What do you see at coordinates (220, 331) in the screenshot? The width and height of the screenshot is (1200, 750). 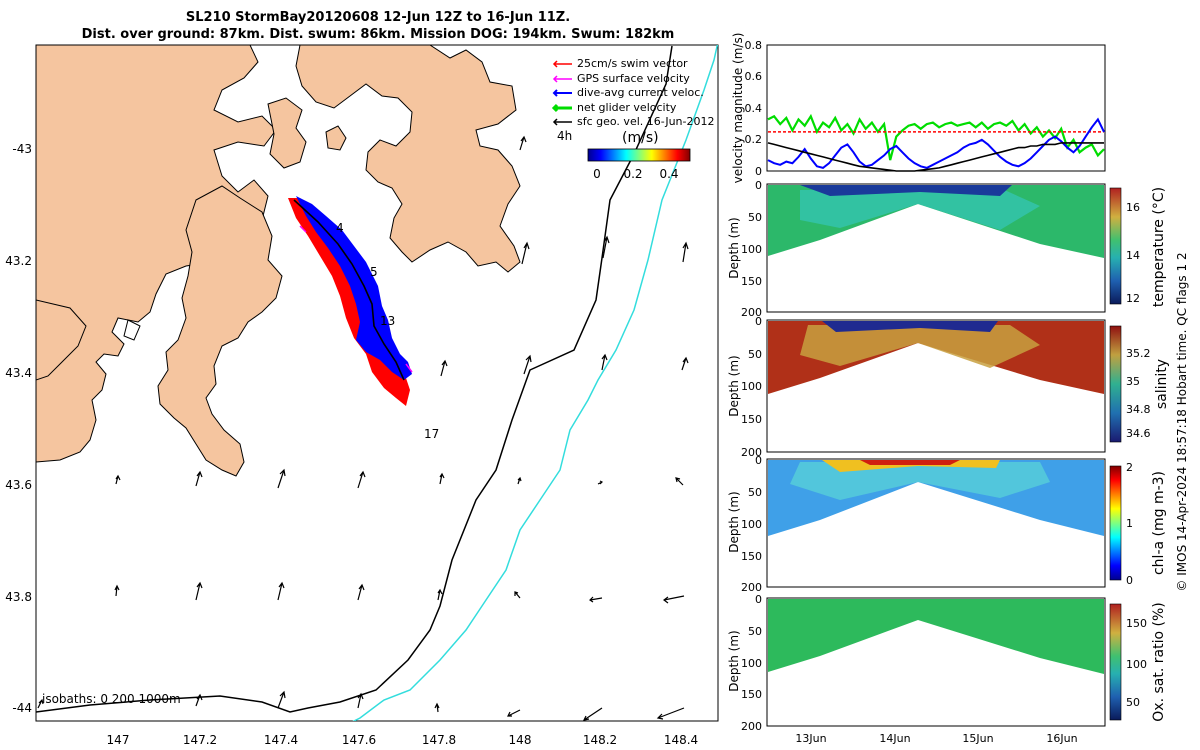 I see `land-forestier-peninsula` at bounding box center [220, 331].